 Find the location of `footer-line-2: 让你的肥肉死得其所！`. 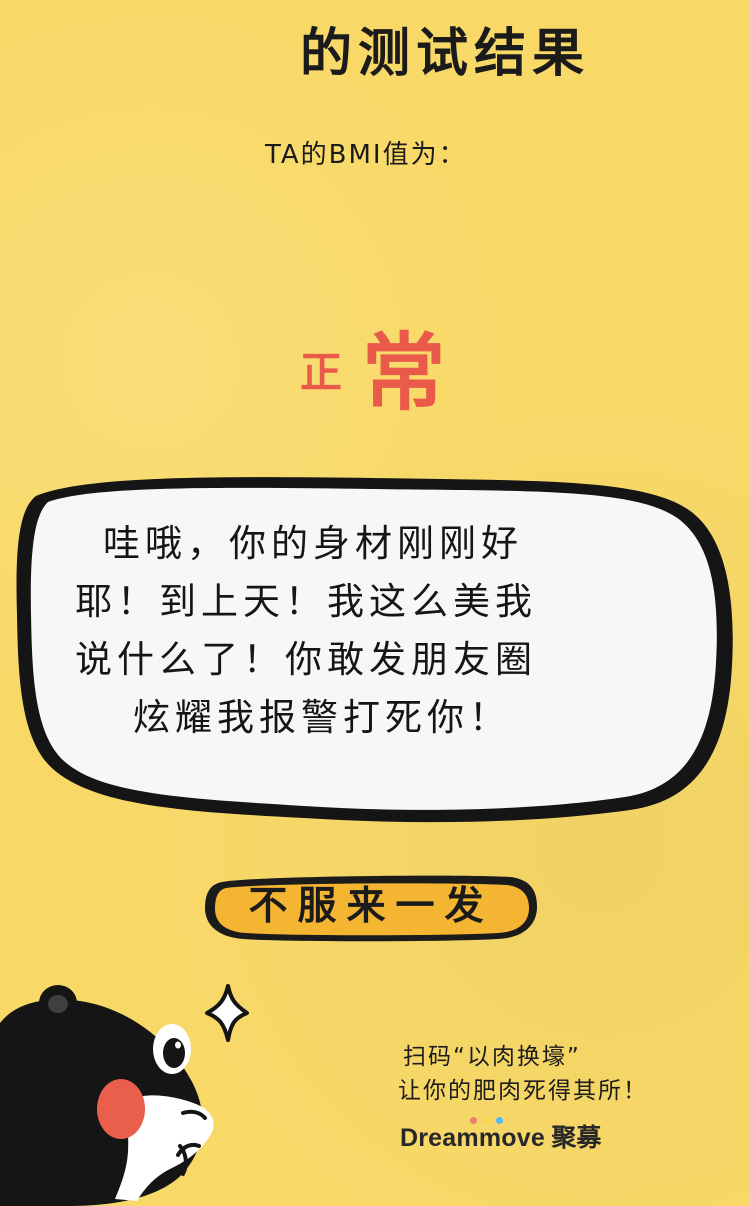

footer-line-2: 让你的肥肉死得其所！ is located at coordinates (523, 1091).